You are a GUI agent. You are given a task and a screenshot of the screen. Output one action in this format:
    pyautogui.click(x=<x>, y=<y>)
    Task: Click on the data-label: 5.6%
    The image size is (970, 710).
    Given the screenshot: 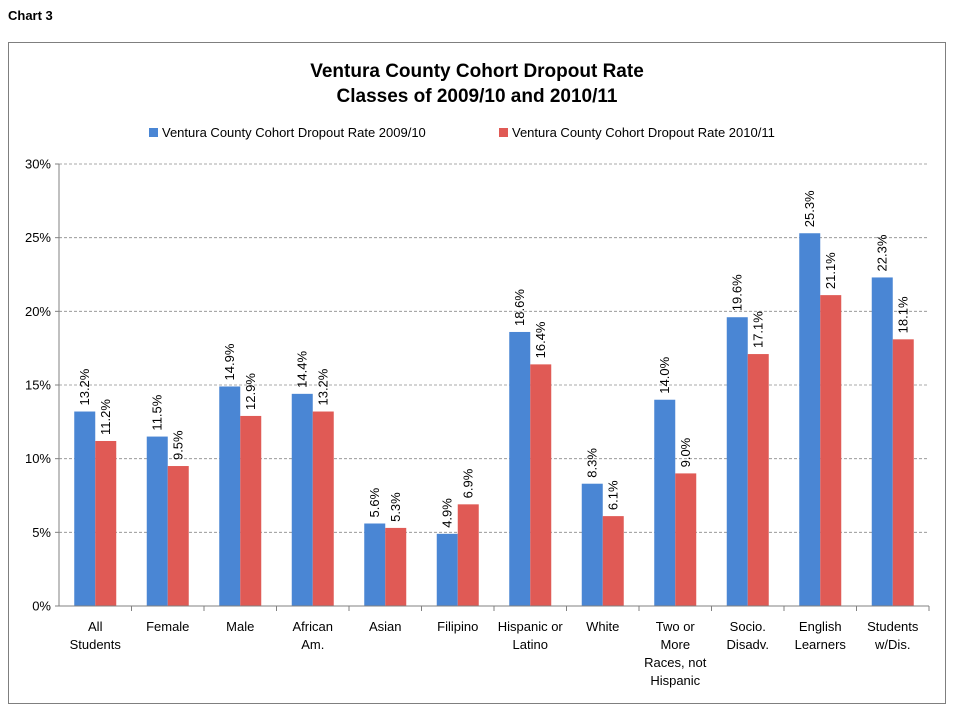 What is the action you would take?
    pyautogui.click(x=374, y=502)
    